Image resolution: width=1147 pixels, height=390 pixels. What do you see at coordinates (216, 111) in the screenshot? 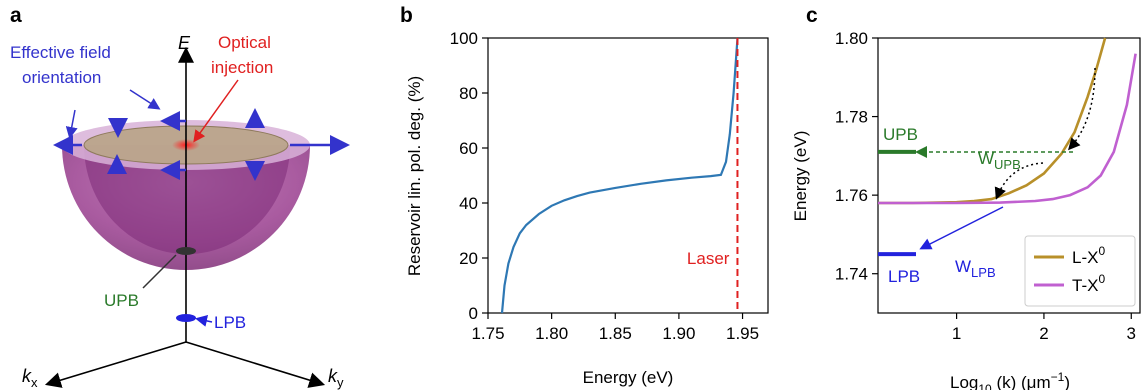
I see `injection-pointer-arrow` at bounding box center [216, 111].